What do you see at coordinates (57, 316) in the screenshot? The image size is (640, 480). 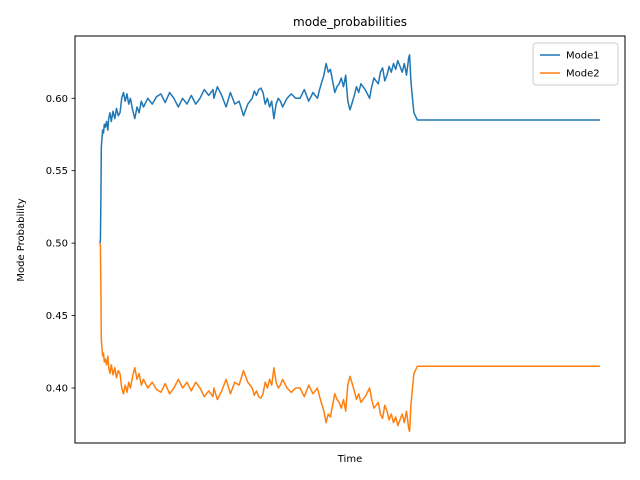 I see `y-tick-label: 0.45` at bounding box center [57, 316].